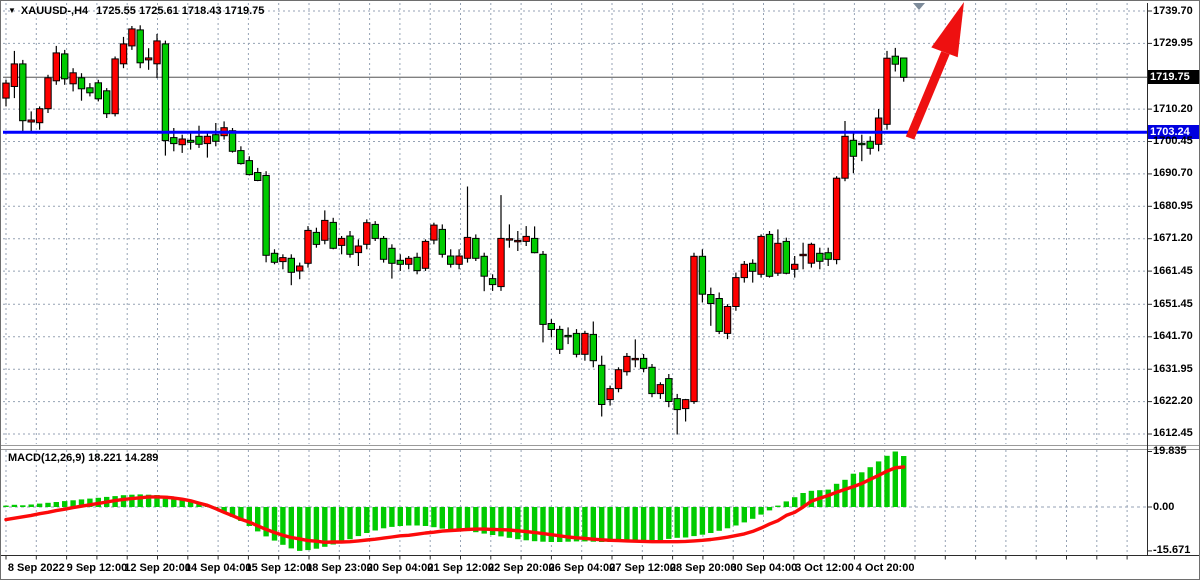 The height and width of the screenshot is (580, 1200). What do you see at coordinates (36, 568) in the screenshot?
I see `time-axis-label: 8 Sep 2022` at bounding box center [36, 568].